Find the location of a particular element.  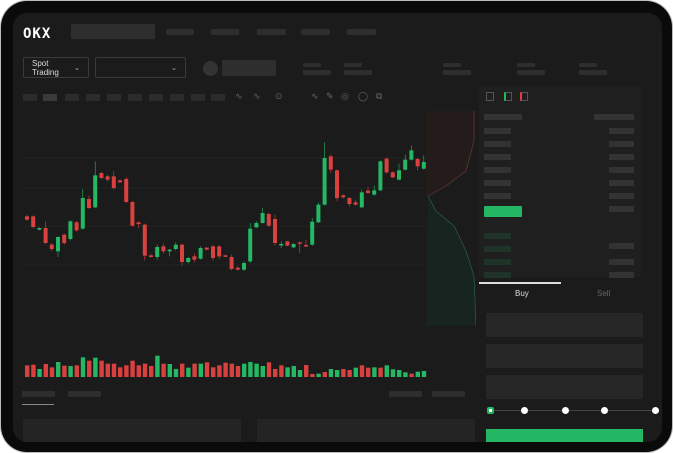

buy-tab-indicator is located at coordinates (520, 283).